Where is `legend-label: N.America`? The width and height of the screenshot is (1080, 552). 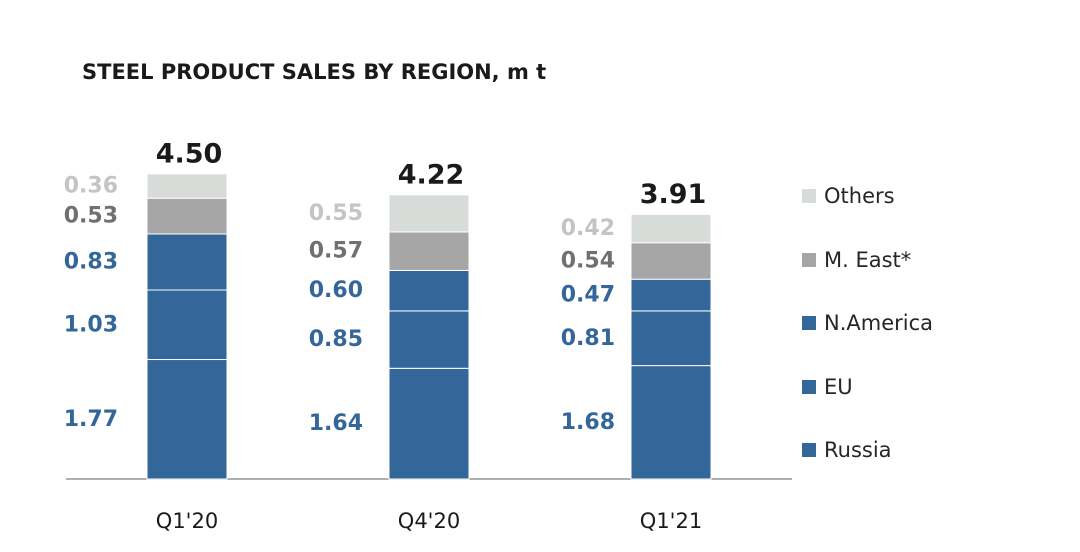 legend-label: N.America is located at coordinates (879, 323).